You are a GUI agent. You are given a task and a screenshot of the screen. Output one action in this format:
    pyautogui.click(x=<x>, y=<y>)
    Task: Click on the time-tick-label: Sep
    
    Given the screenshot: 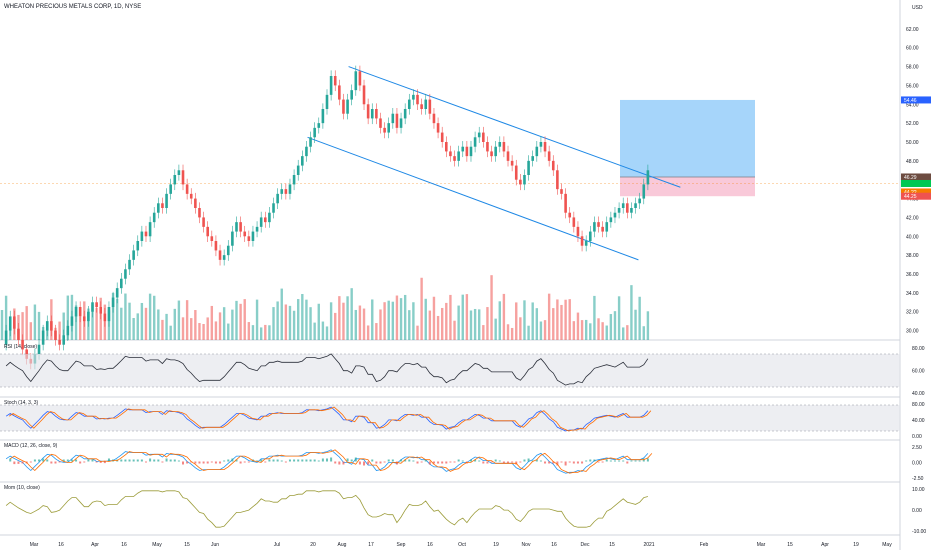 What is the action you would take?
    pyautogui.click(x=401, y=545)
    